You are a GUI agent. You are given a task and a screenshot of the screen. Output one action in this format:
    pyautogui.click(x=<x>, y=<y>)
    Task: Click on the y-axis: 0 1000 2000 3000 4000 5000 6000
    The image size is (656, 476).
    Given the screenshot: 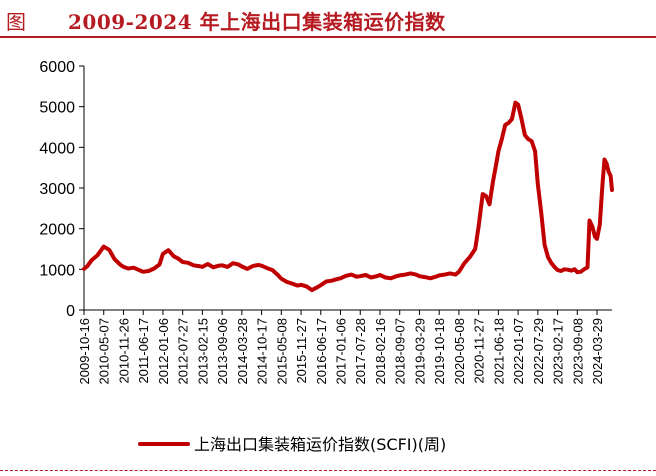 What is the action you would take?
    pyautogui.click(x=62, y=189)
    